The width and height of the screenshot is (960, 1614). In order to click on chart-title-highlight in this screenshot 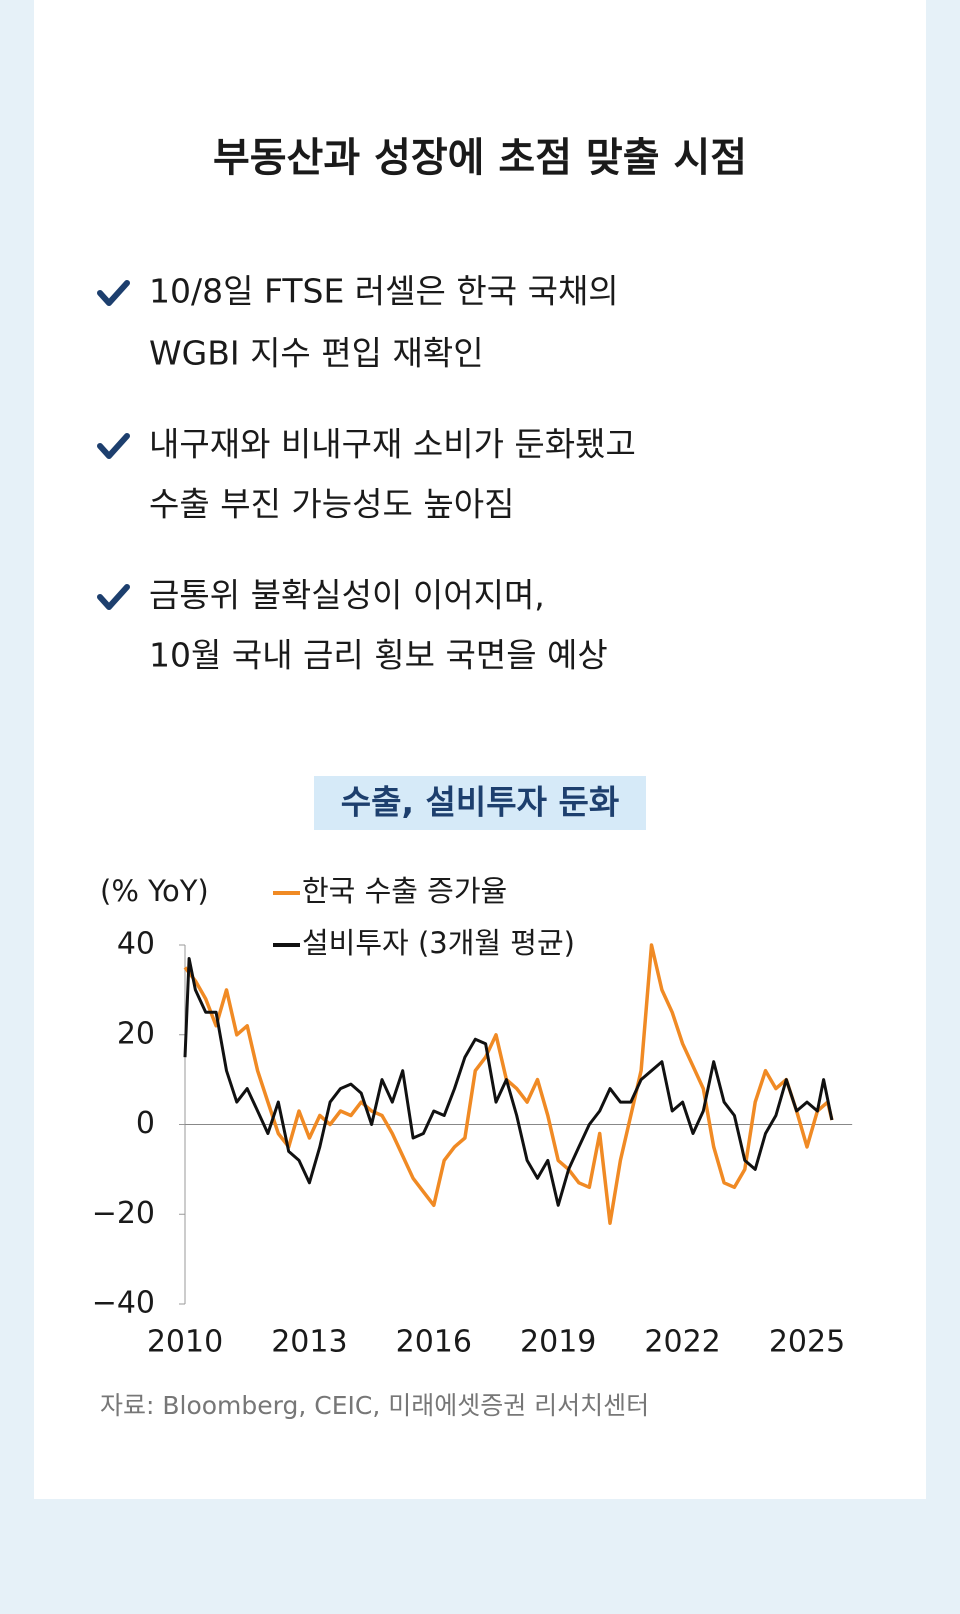, I will do `click(480, 803)`.